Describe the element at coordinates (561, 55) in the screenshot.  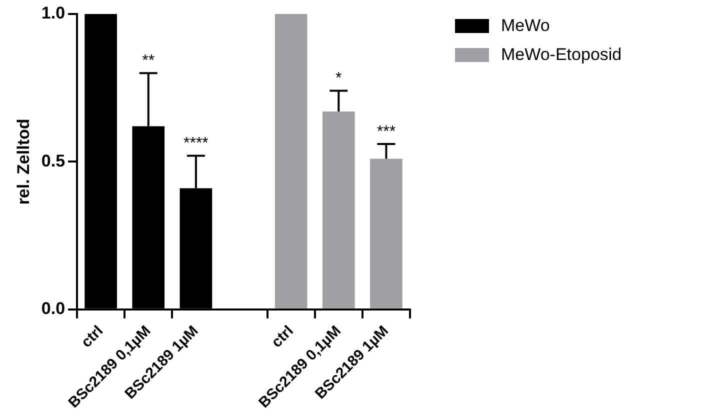
I see `legend-label: MeWo-Etoposid` at that location.